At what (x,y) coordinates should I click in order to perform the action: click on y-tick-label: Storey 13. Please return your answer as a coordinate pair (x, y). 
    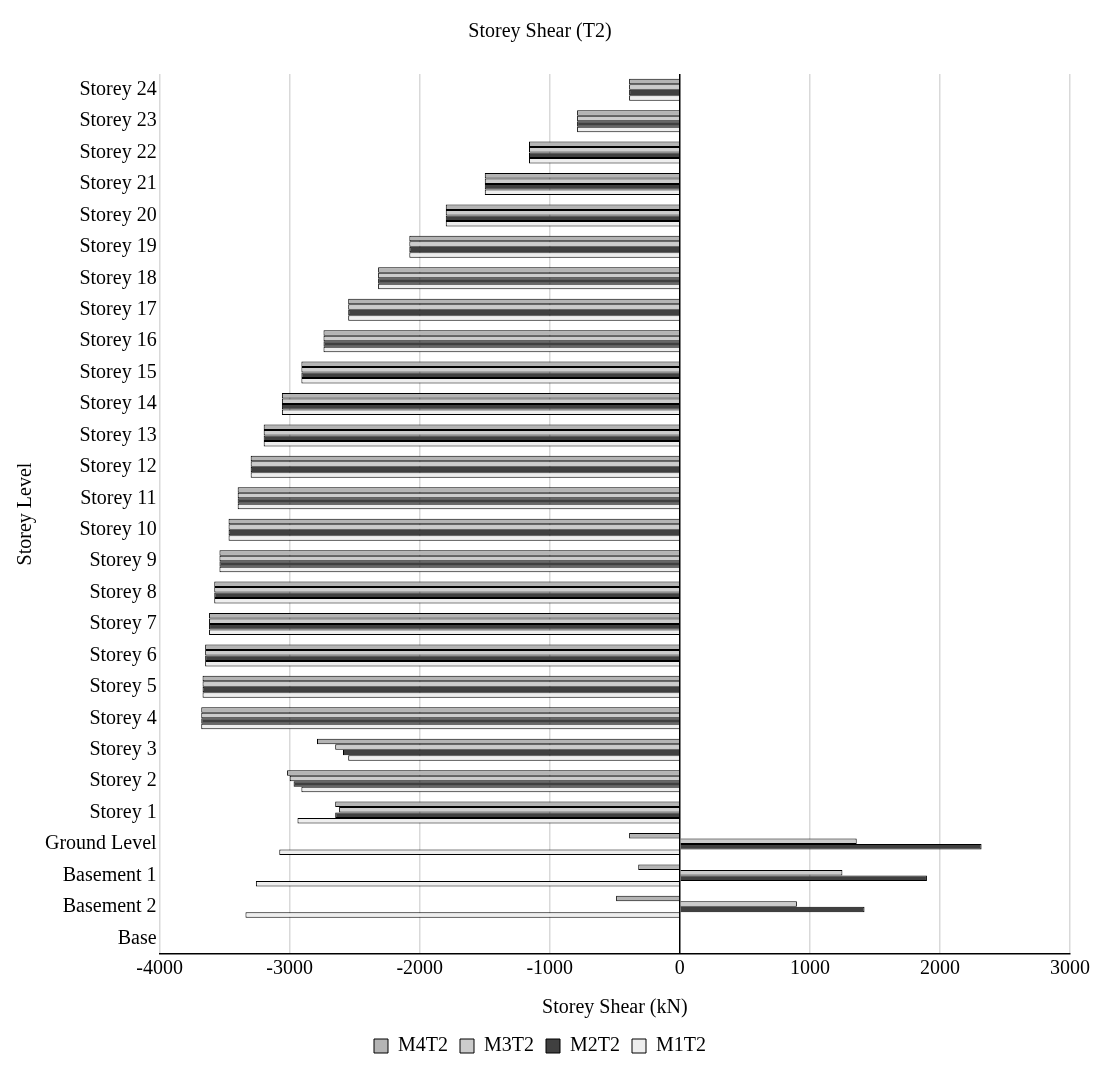
    Looking at the image, I should click on (118, 434).